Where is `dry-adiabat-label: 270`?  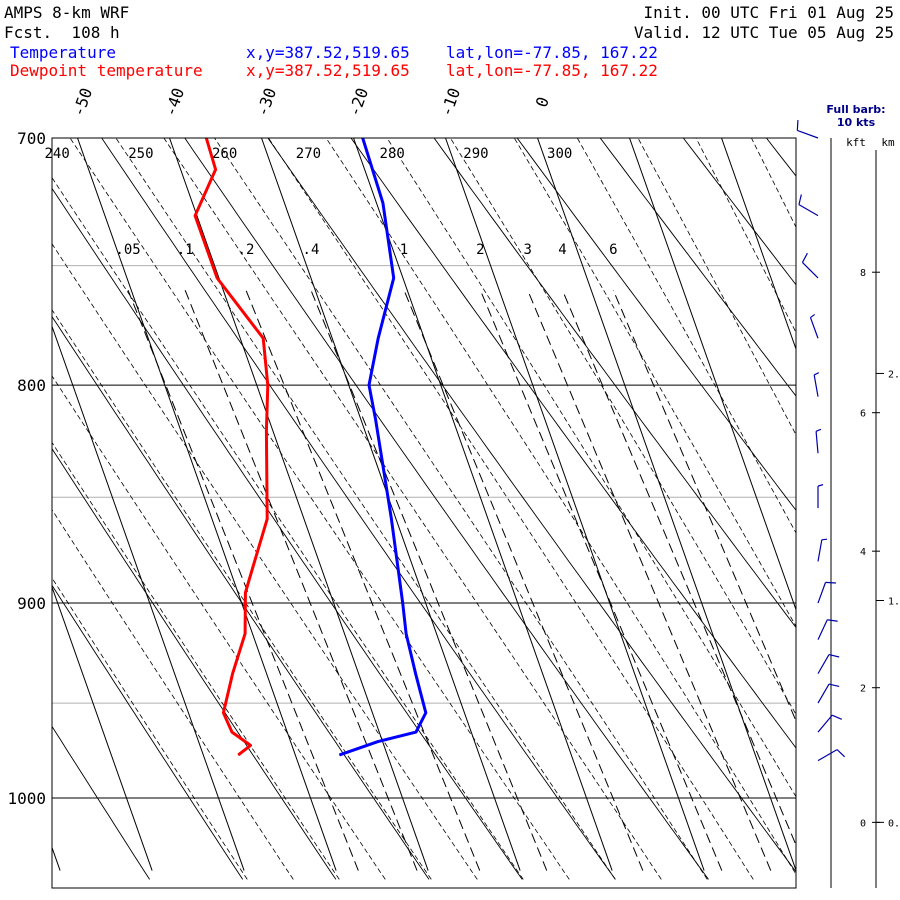
dry-adiabat-label: 270 is located at coordinates (308, 154).